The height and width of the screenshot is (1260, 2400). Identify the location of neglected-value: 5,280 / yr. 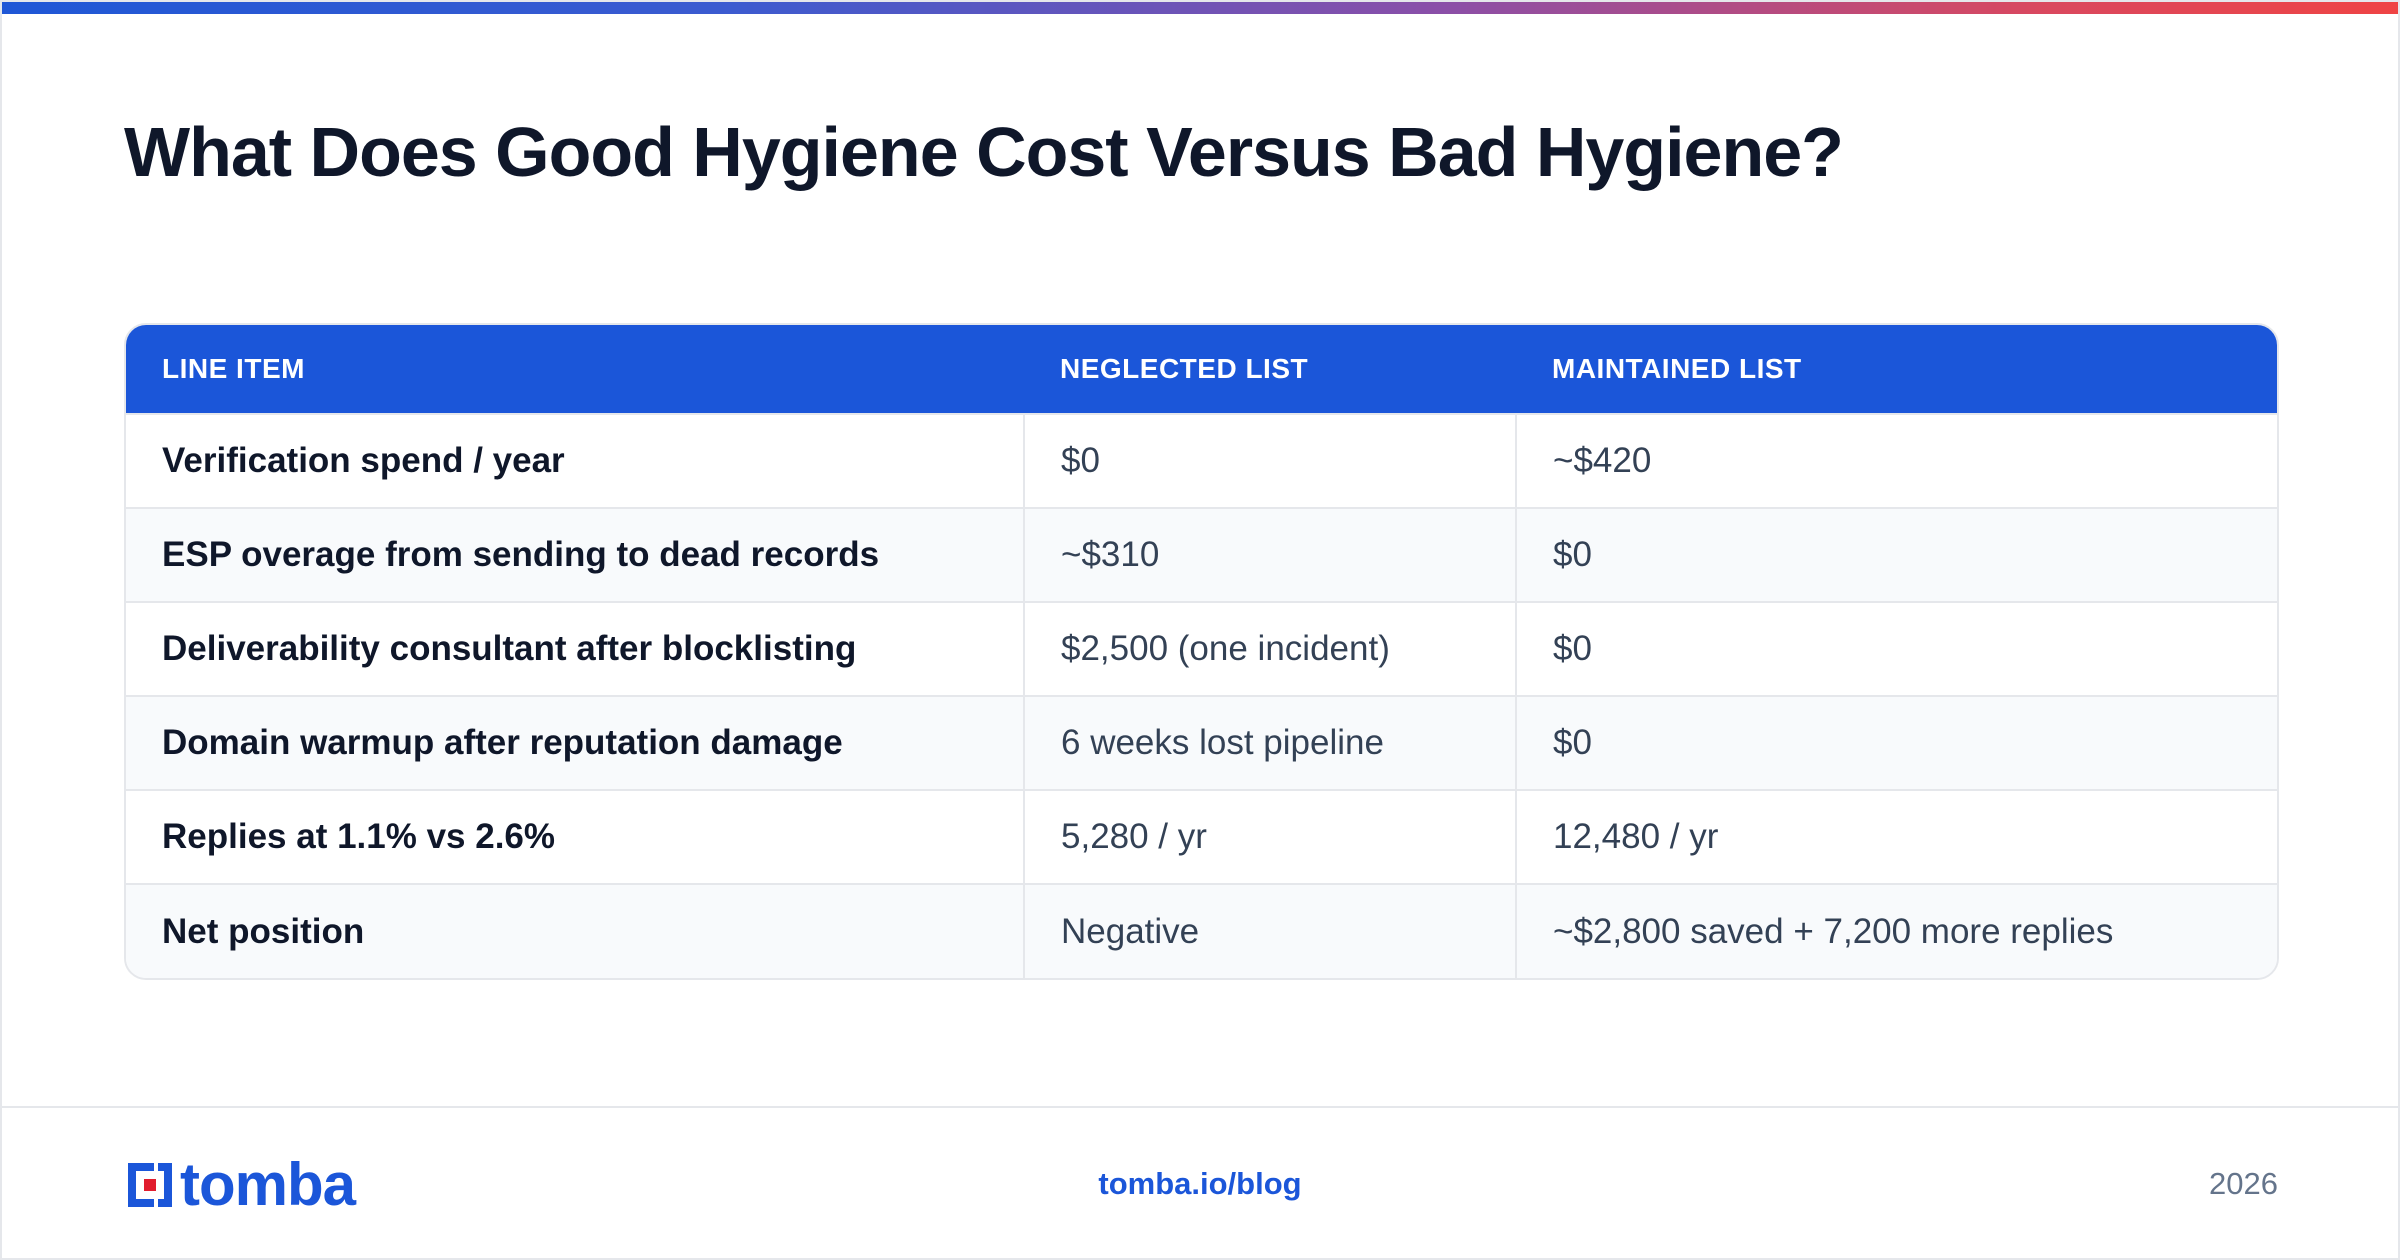
(1269, 836).